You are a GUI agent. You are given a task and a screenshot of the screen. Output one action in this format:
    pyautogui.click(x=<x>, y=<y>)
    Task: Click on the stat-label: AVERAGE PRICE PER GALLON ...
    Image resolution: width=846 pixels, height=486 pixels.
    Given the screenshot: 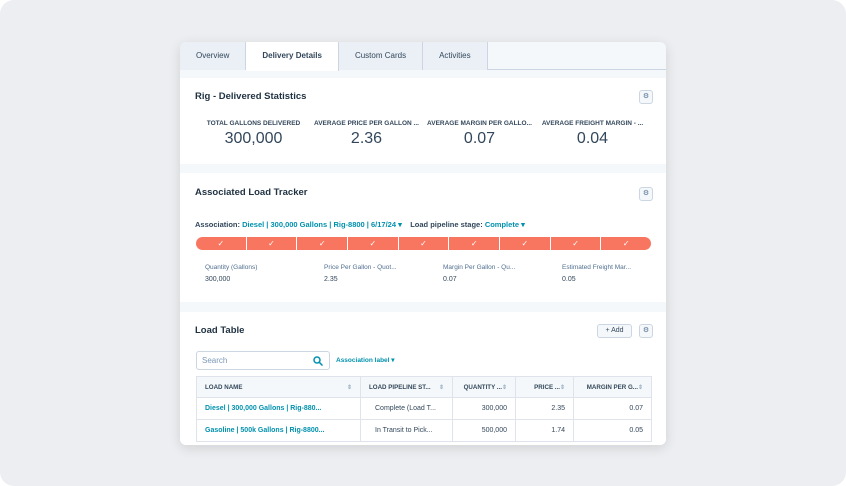 What is the action you would take?
    pyautogui.click(x=366, y=123)
    